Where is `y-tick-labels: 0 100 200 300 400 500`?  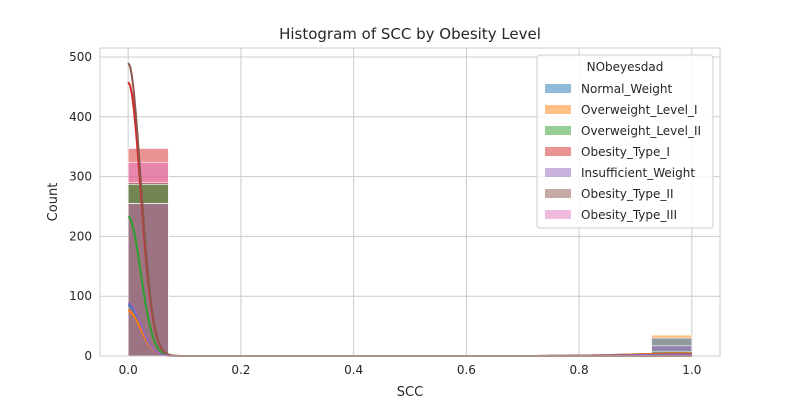 y-tick-labels: 0 100 200 300 400 500 is located at coordinates (80, 206).